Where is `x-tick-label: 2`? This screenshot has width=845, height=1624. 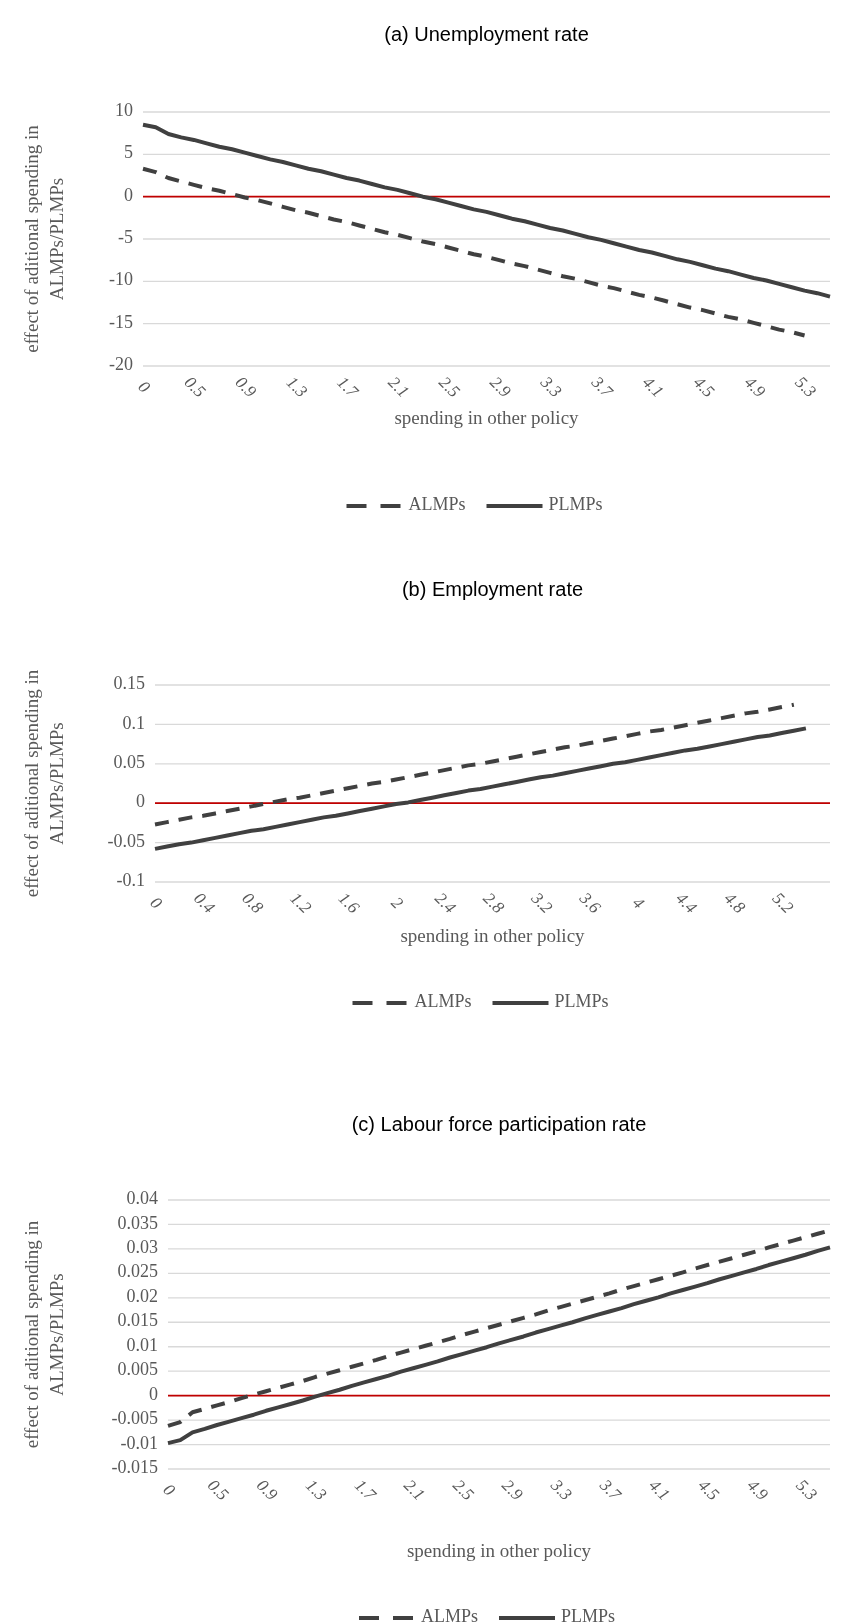
x-tick-label: 2 is located at coordinates (397, 903).